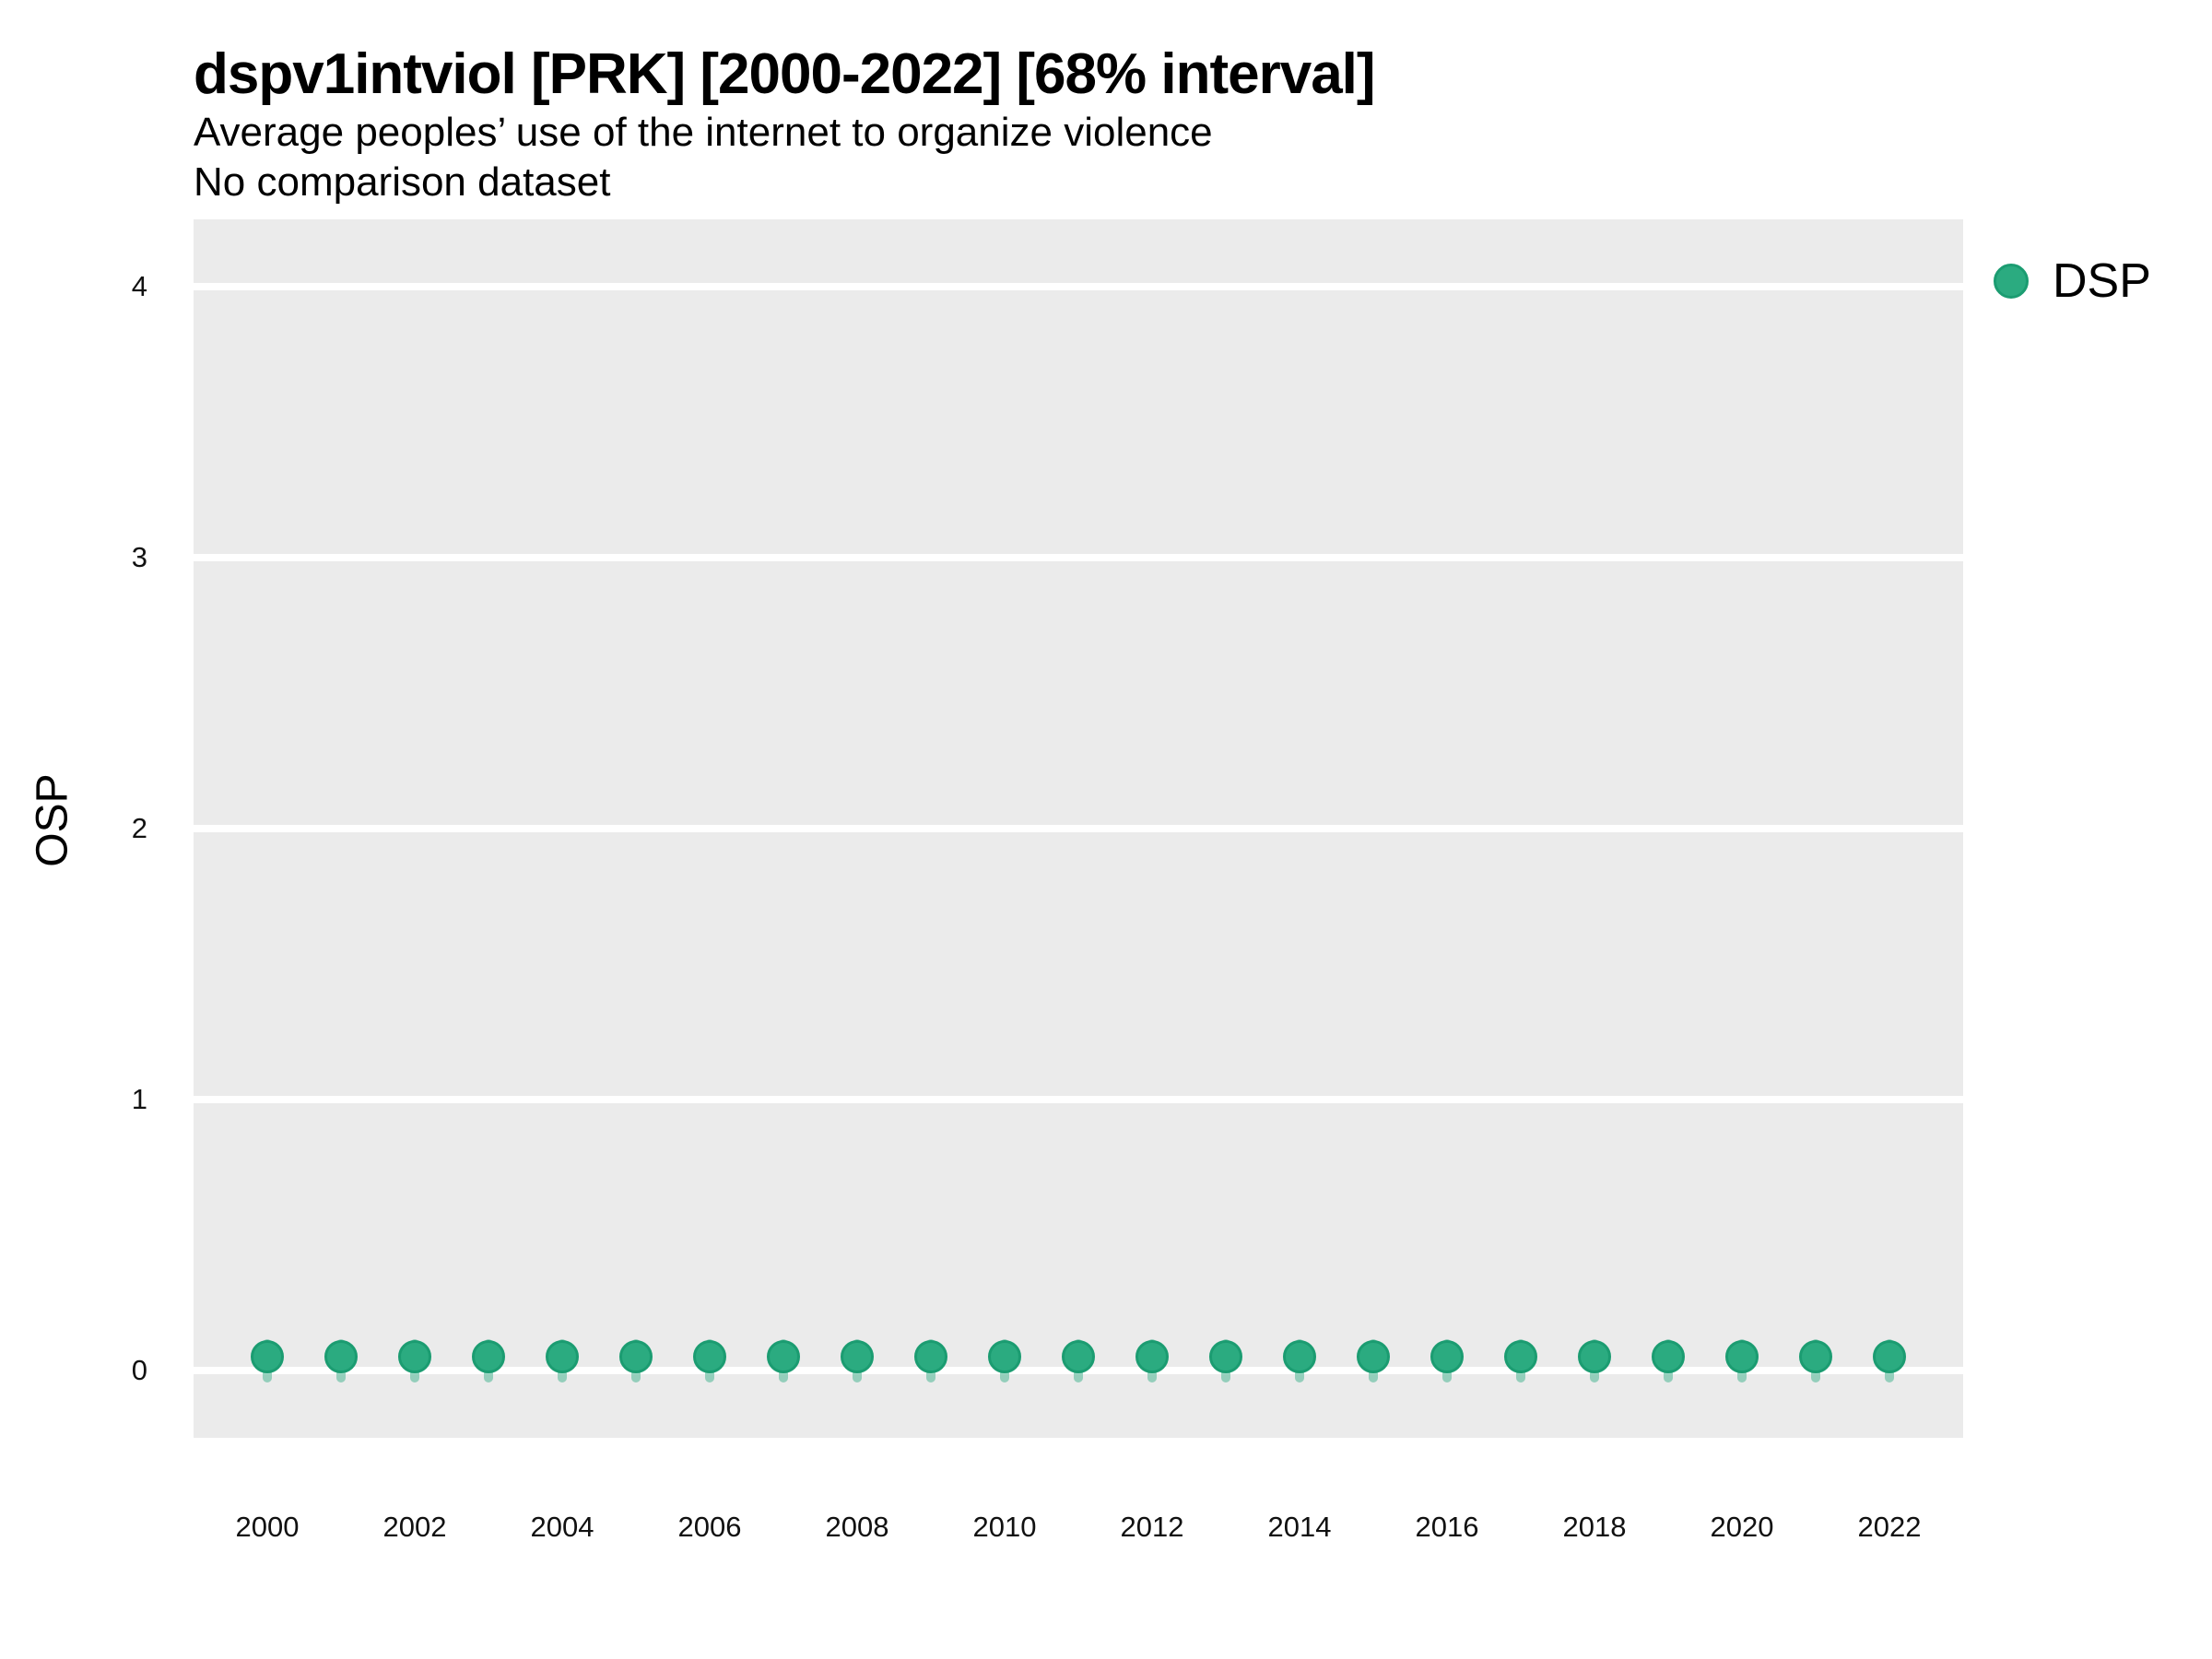  What do you see at coordinates (267, 1356) in the screenshot?
I see `data-point-2000` at bounding box center [267, 1356].